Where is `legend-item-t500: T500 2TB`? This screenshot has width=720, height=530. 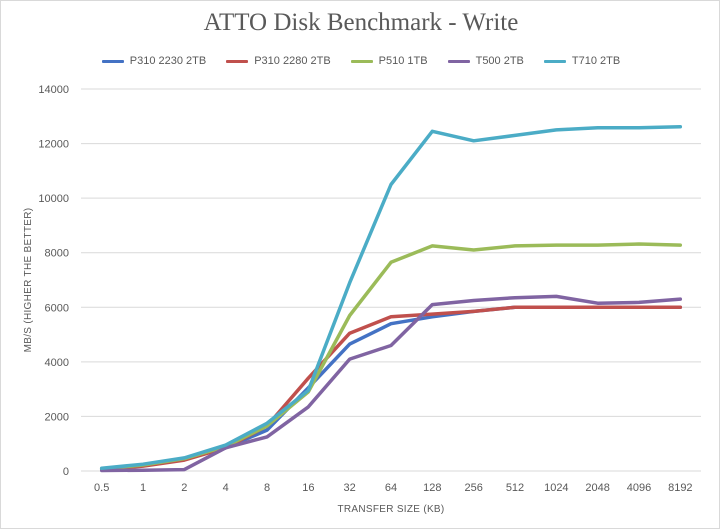 legend-item-t500: T500 2TB is located at coordinates (485, 61).